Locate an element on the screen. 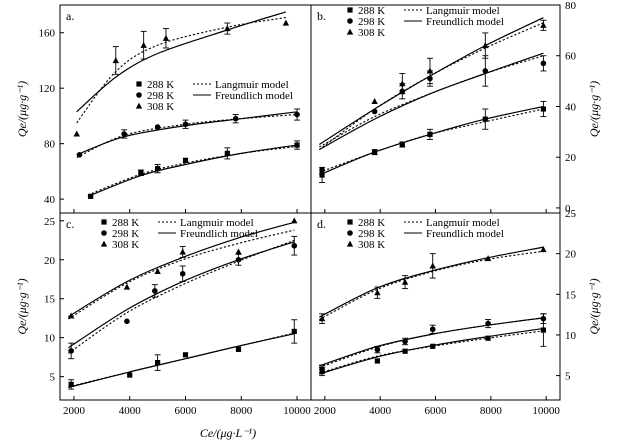 This screenshot has width=625, height=446. x-tick-label: 8000 is located at coordinates (491, 411).